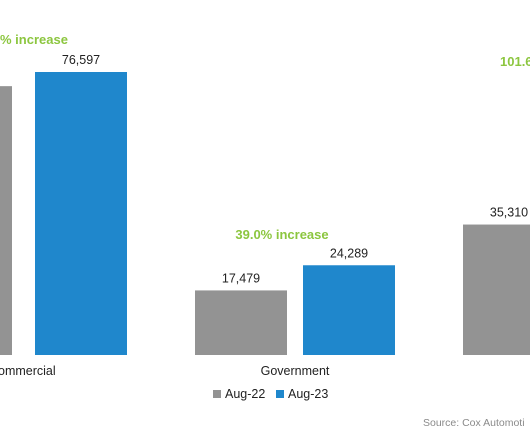 The width and height of the screenshot is (530, 442). I want to click on data-label-aug-22-1: 17,479, so click(241, 278).